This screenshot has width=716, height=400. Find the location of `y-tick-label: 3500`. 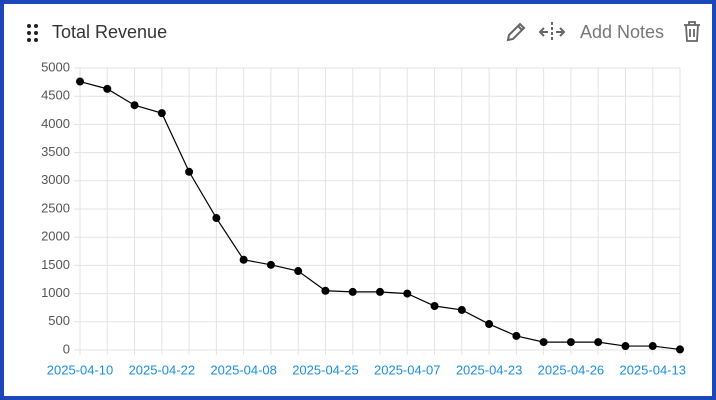

y-tick-label: 3500 is located at coordinates (55, 151).